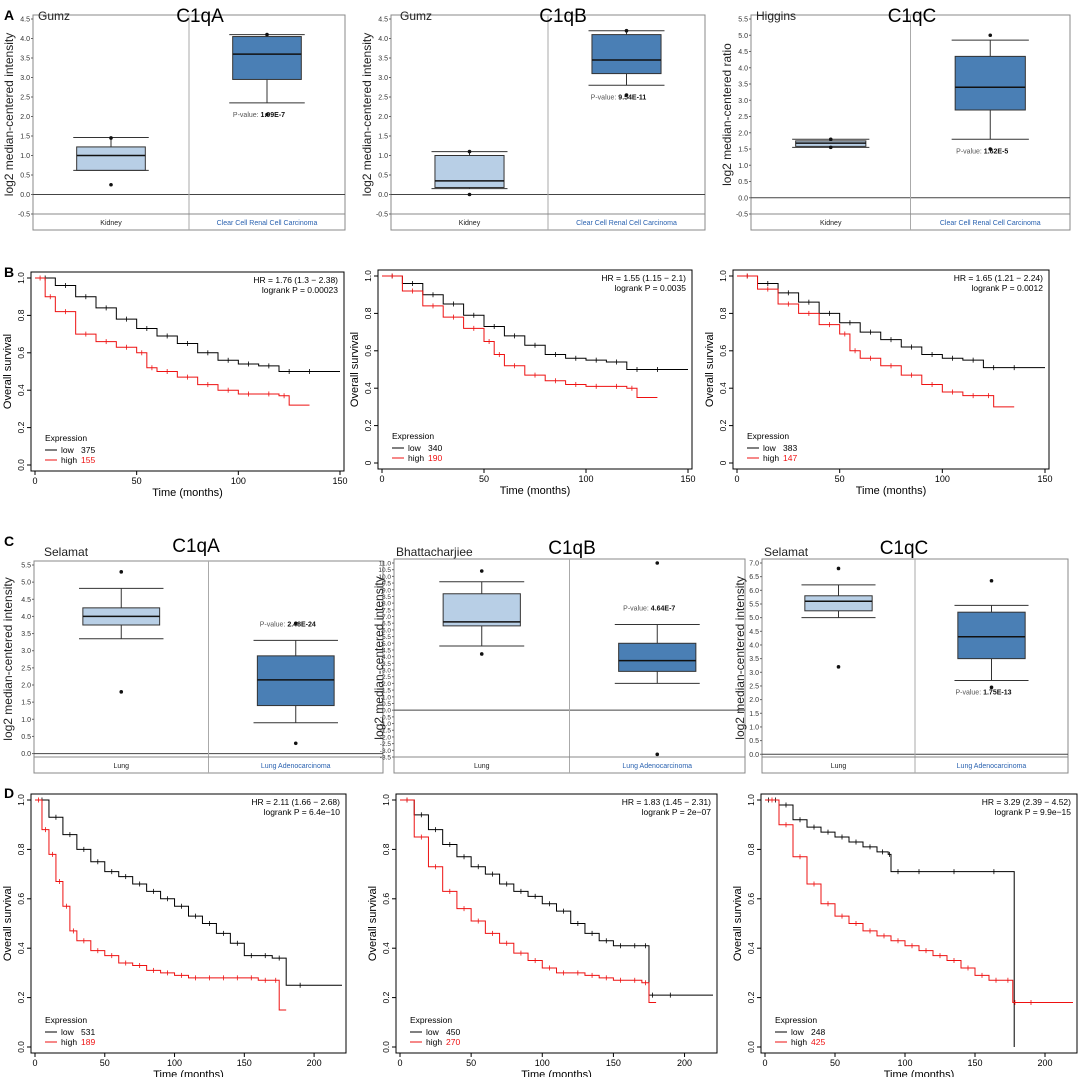  Describe the element at coordinates (890, 923) in the screenshot. I see `curve-low` at that location.